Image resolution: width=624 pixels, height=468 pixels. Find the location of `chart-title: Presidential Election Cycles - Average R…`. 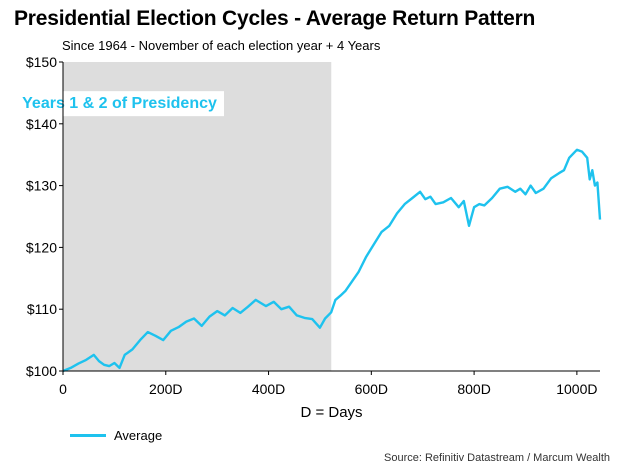

chart-title: Presidential Election Cycles - Average R… is located at coordinates (275, 18).